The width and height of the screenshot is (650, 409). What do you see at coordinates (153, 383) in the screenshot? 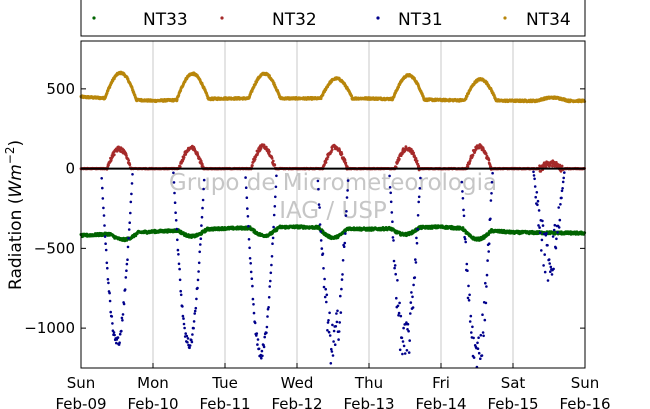
I see `x-tick-label-day: Mon` at bounding box center [153, 383].